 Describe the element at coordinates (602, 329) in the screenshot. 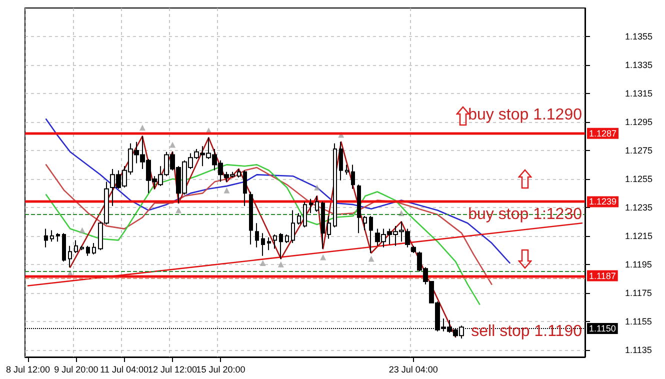

I see `ref-line-label: 1.1150` at that location.